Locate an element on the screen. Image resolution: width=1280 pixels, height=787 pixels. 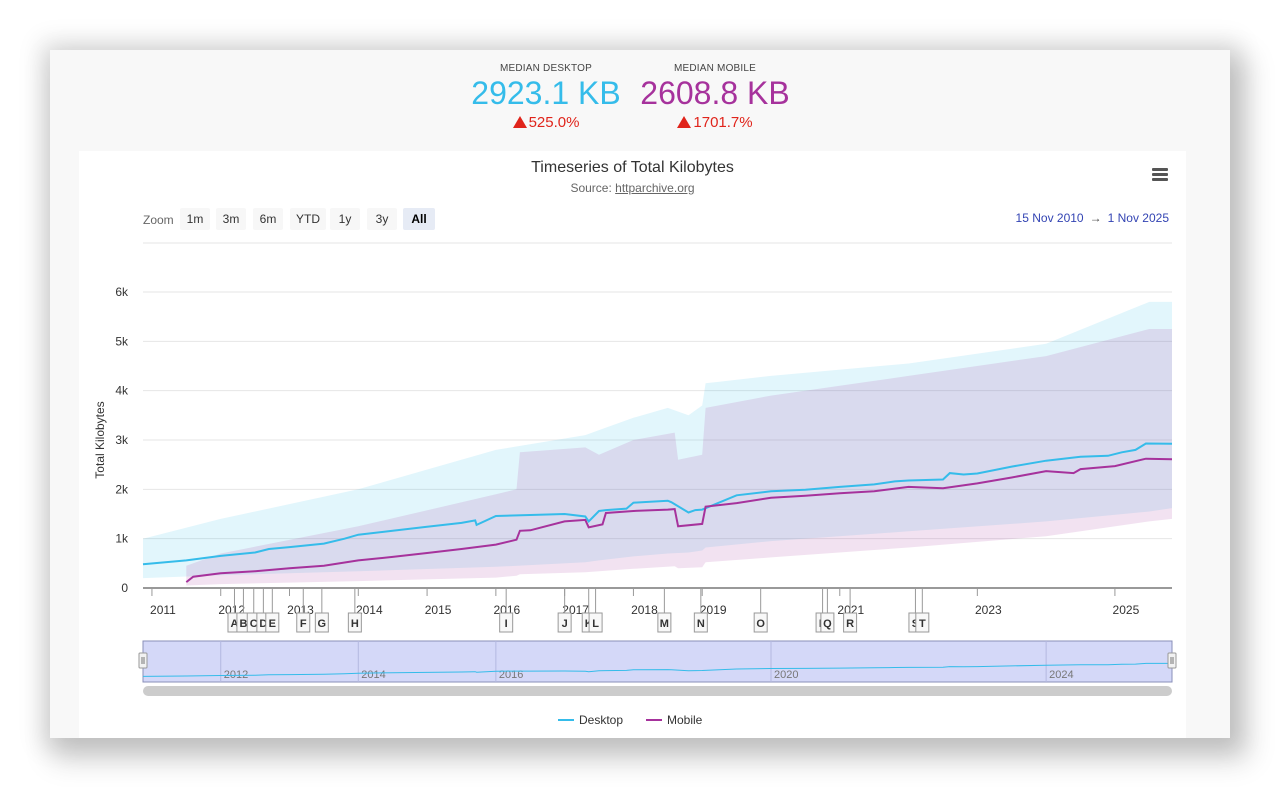
y-tick-label: 3k is located at coordinates (122, 440).